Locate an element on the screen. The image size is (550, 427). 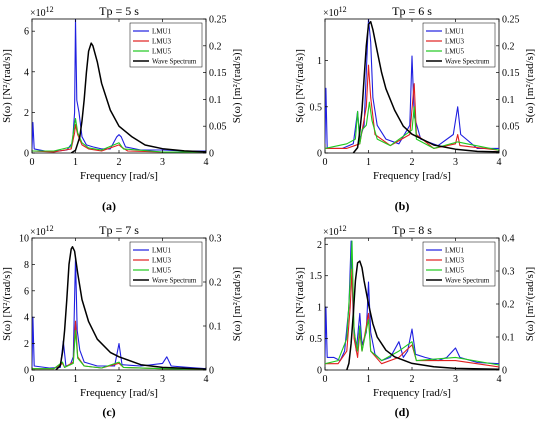
y-right-tick-label: 0.25 is located at coordinates (218, 20).